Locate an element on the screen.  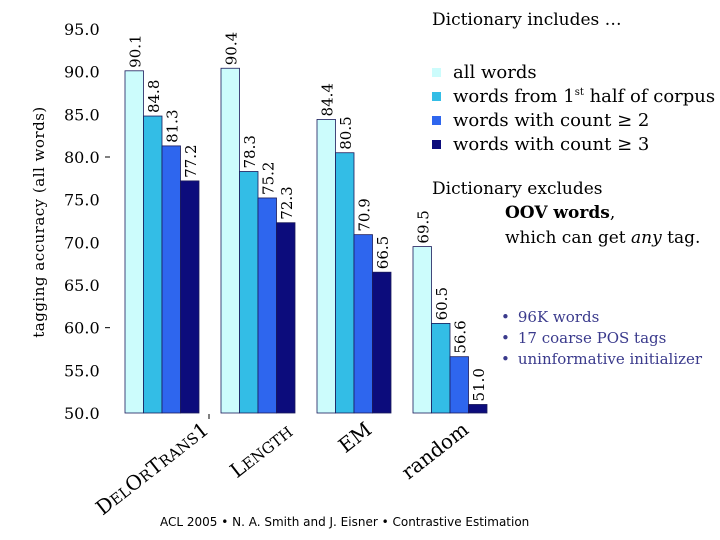
bar-value-label: 70.9 is located at coordinates (364, 214).